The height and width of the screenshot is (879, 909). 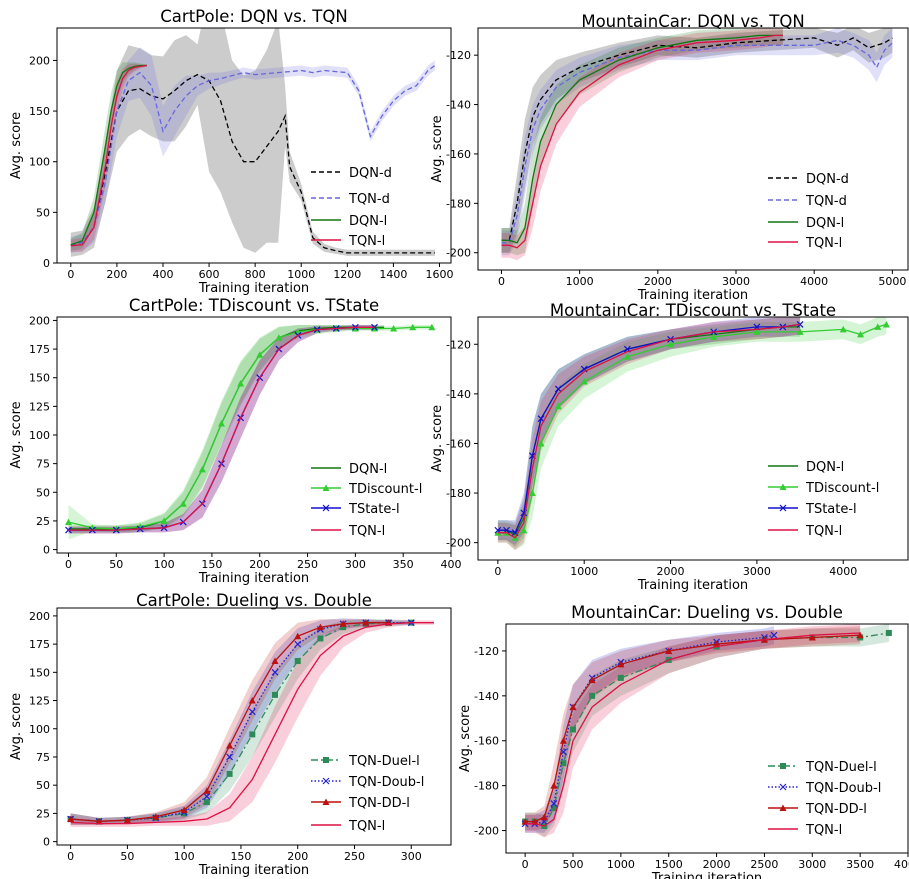 I want to click on band-DQN-l, so click(x=642, y=142).